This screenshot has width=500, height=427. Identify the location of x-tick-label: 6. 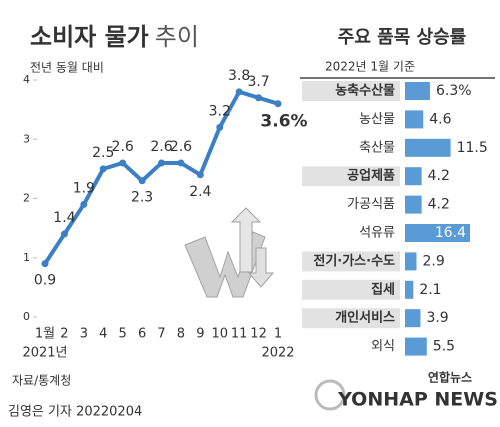
(142, 334).